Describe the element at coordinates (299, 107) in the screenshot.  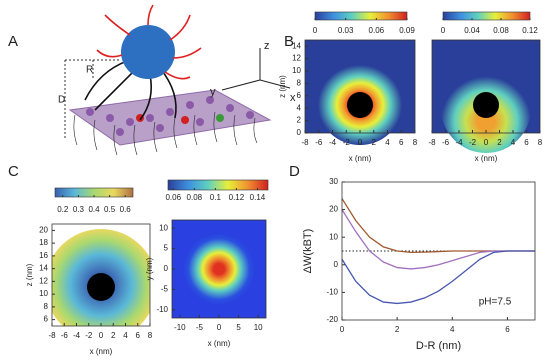
I see `y-tick-label: 4` at that location.